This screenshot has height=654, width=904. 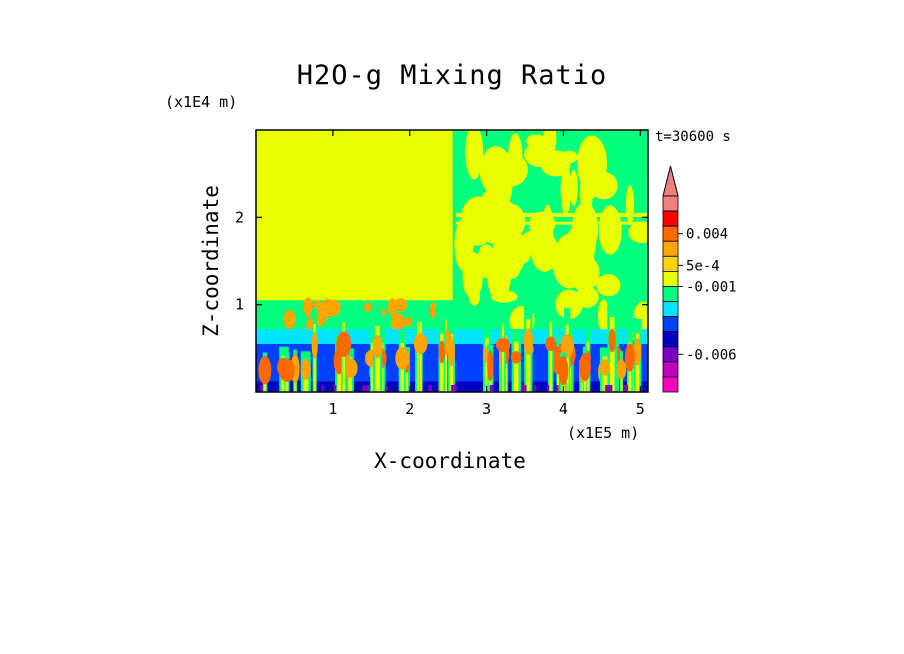 I want to click on x-tick-label: 1, so click(x=332, y=409).